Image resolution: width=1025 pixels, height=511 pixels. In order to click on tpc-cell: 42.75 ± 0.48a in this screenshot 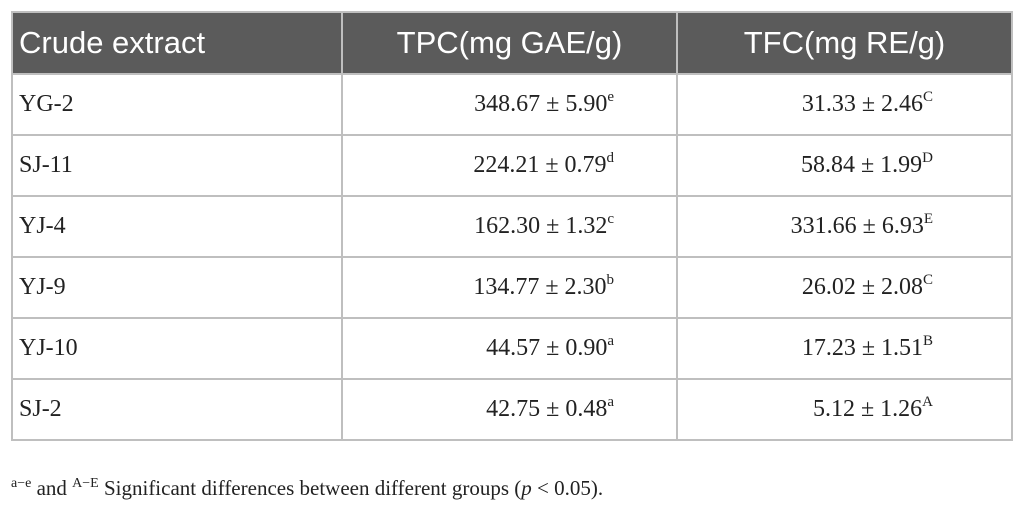, I will do `click(509, 409)`.